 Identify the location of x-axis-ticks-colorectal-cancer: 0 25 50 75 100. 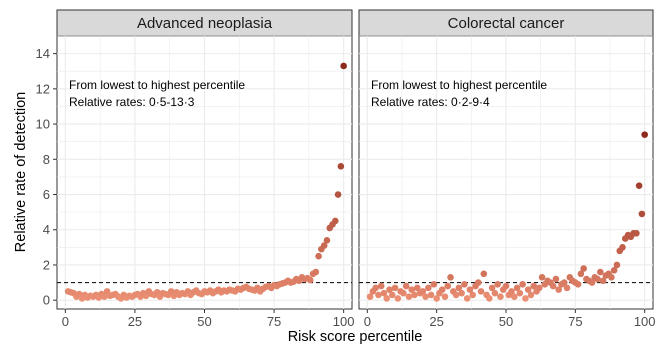
(510, 319).